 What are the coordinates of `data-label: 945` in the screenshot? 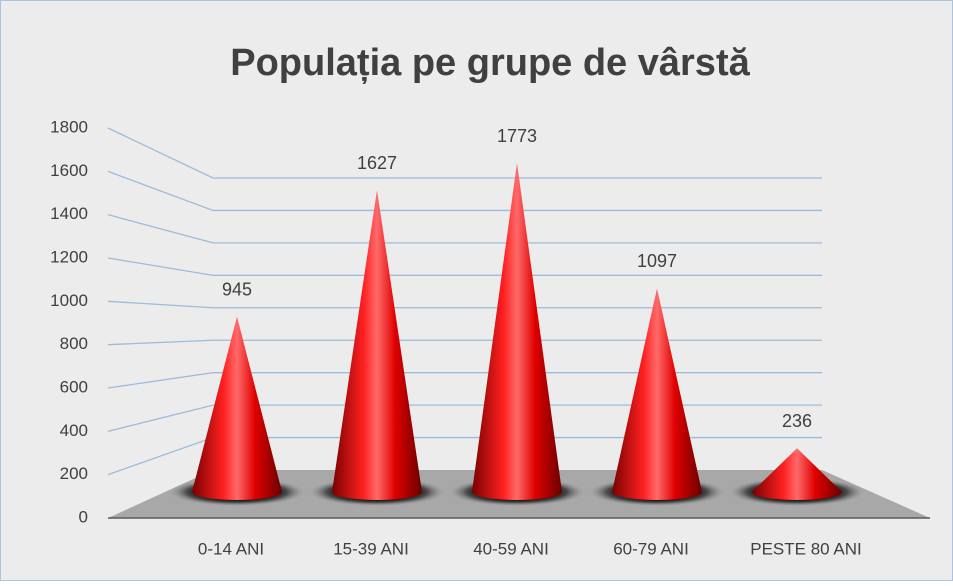 It's located at (237, 289).